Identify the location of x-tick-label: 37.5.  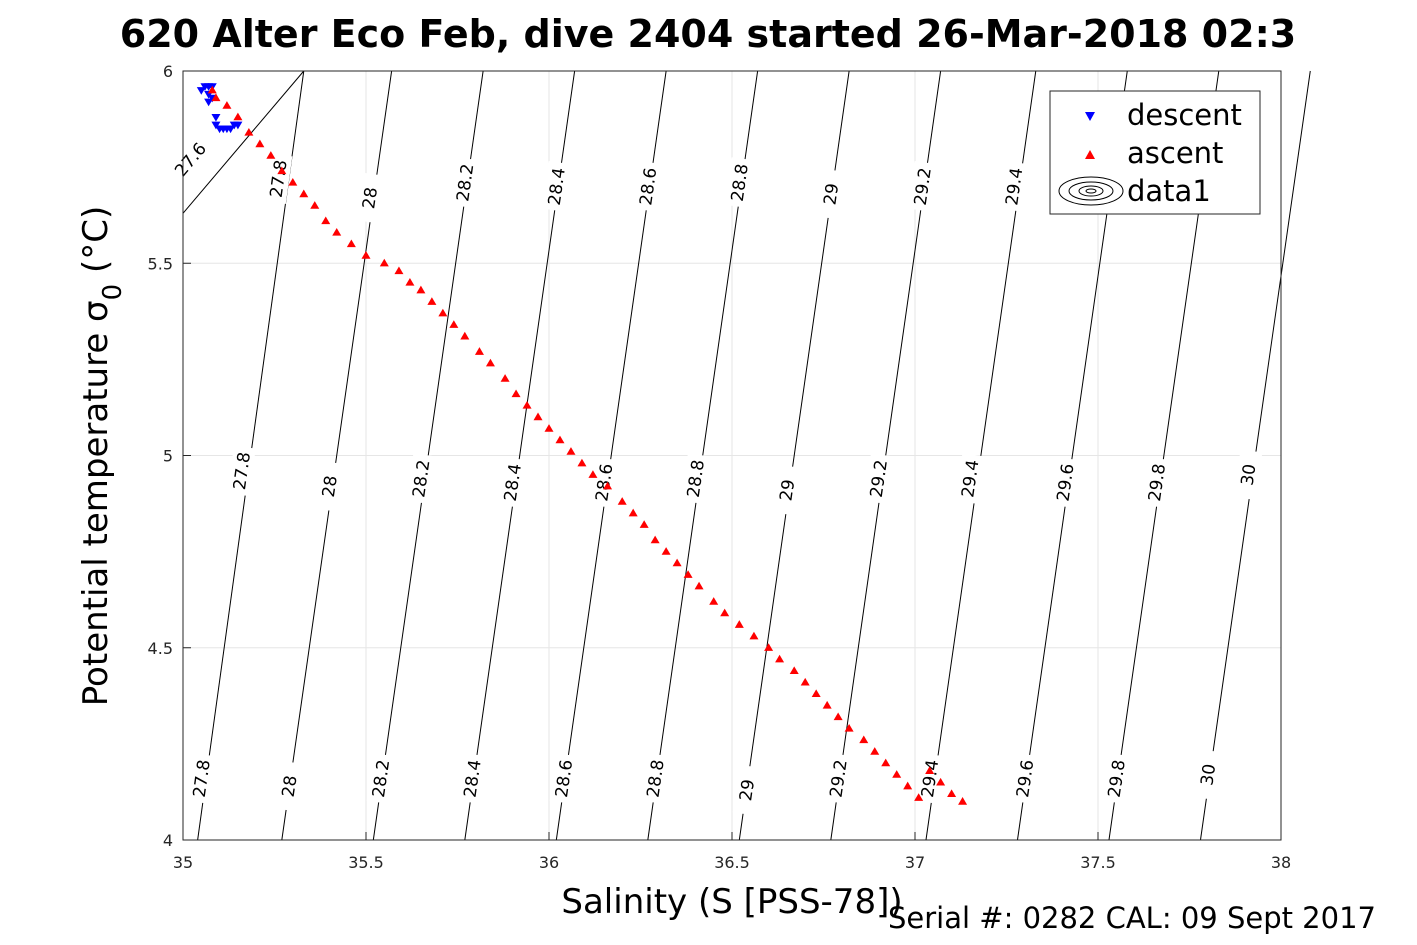
(1098, 862).